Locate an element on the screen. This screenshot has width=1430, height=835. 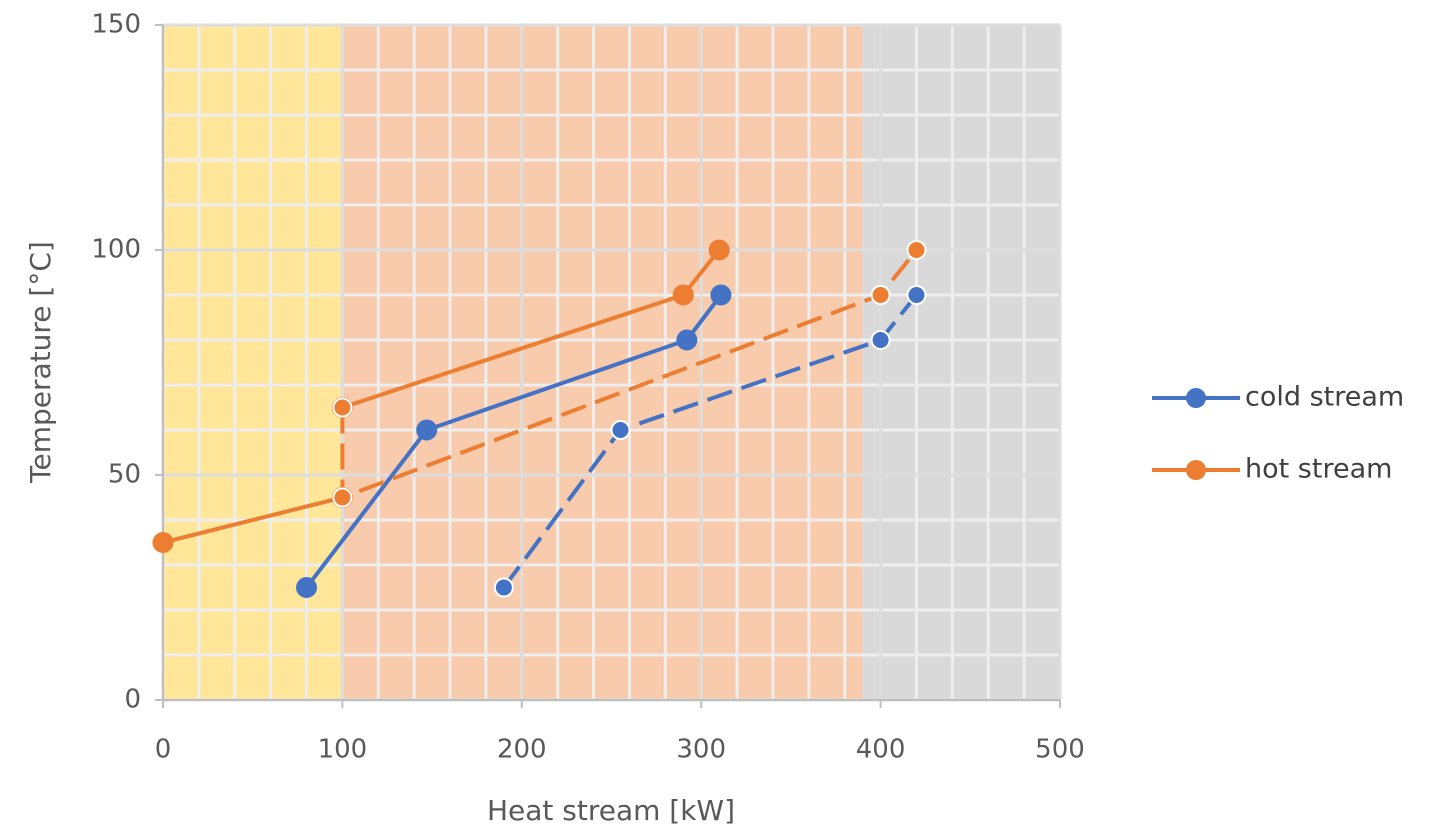
x-tick-label: 500 is located at coordinates (1060, 750).